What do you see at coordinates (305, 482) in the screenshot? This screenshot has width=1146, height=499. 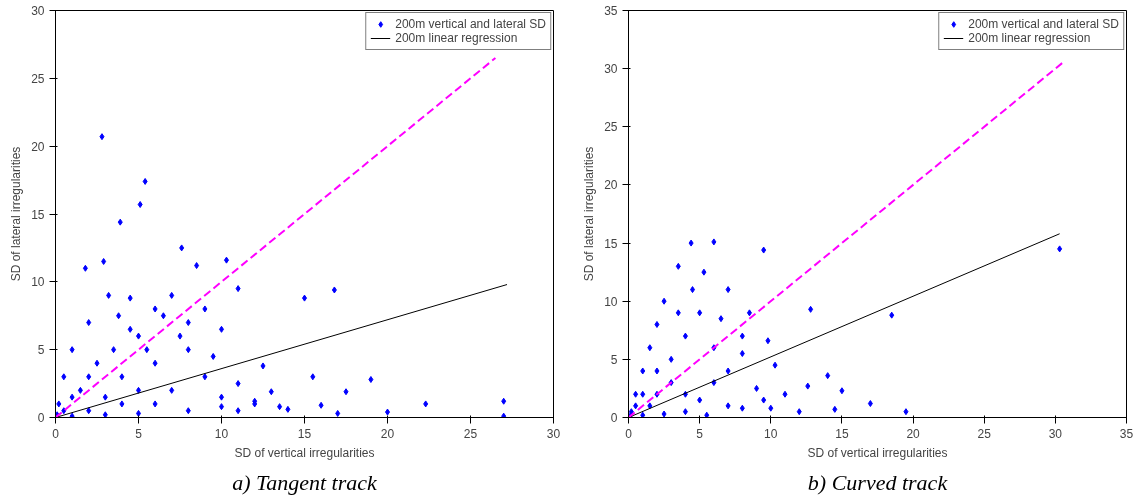 I see `text: a) Tangent track` at bounding box center [305, 482].